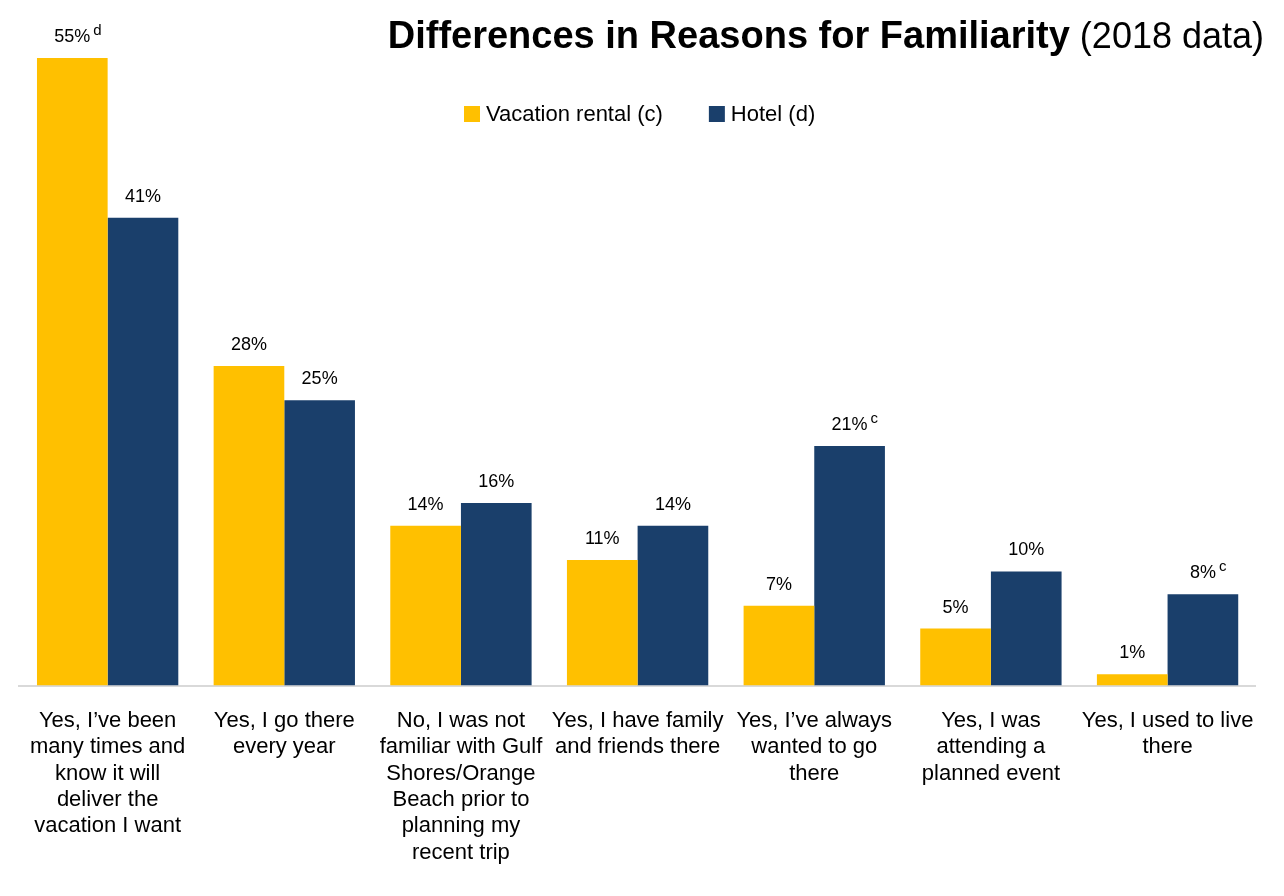 Image resolution: width=1284 pixels, height=896 pixels. What do you see at coordinates (284, 732) in the screenshot?
I see `x-tick-label: Yes, I go there every year` at bounding box center [284, 732].